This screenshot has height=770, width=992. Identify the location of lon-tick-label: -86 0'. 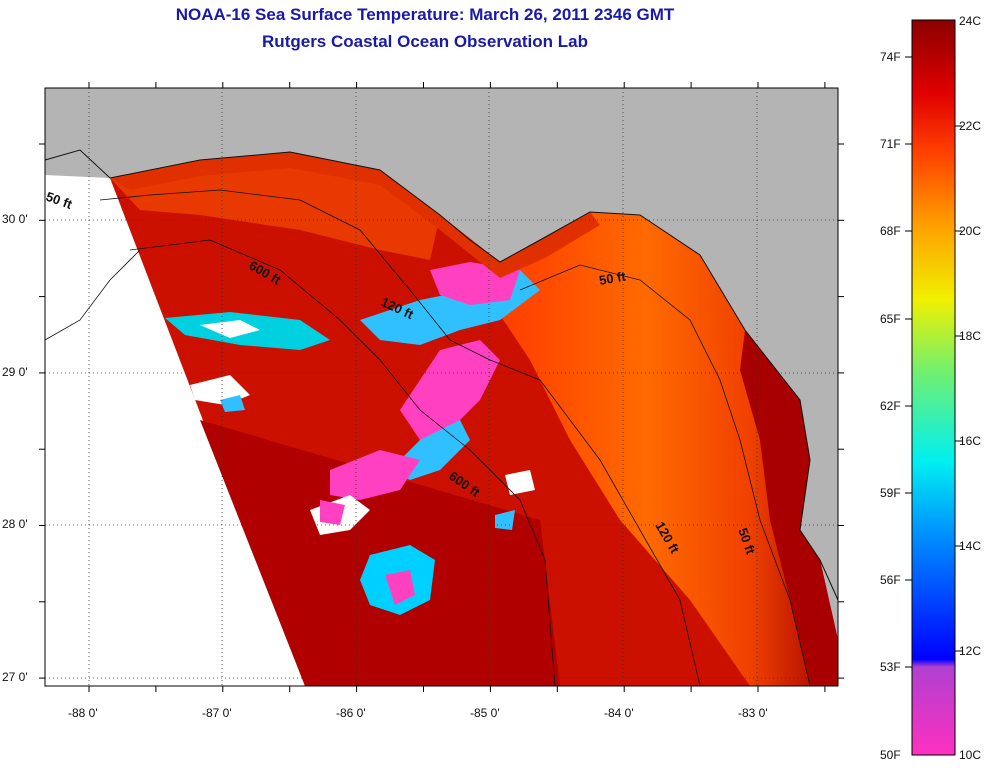
(351, 713).